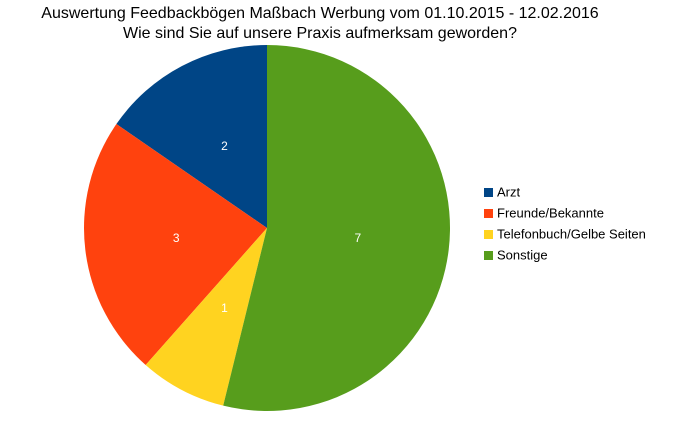 Image resolution: width=677 pixels, height=447 pixels. What do you see at coordinates (224, 146) in the screenshot?
I see `data-label: 2` at bounding box center [224, 146].